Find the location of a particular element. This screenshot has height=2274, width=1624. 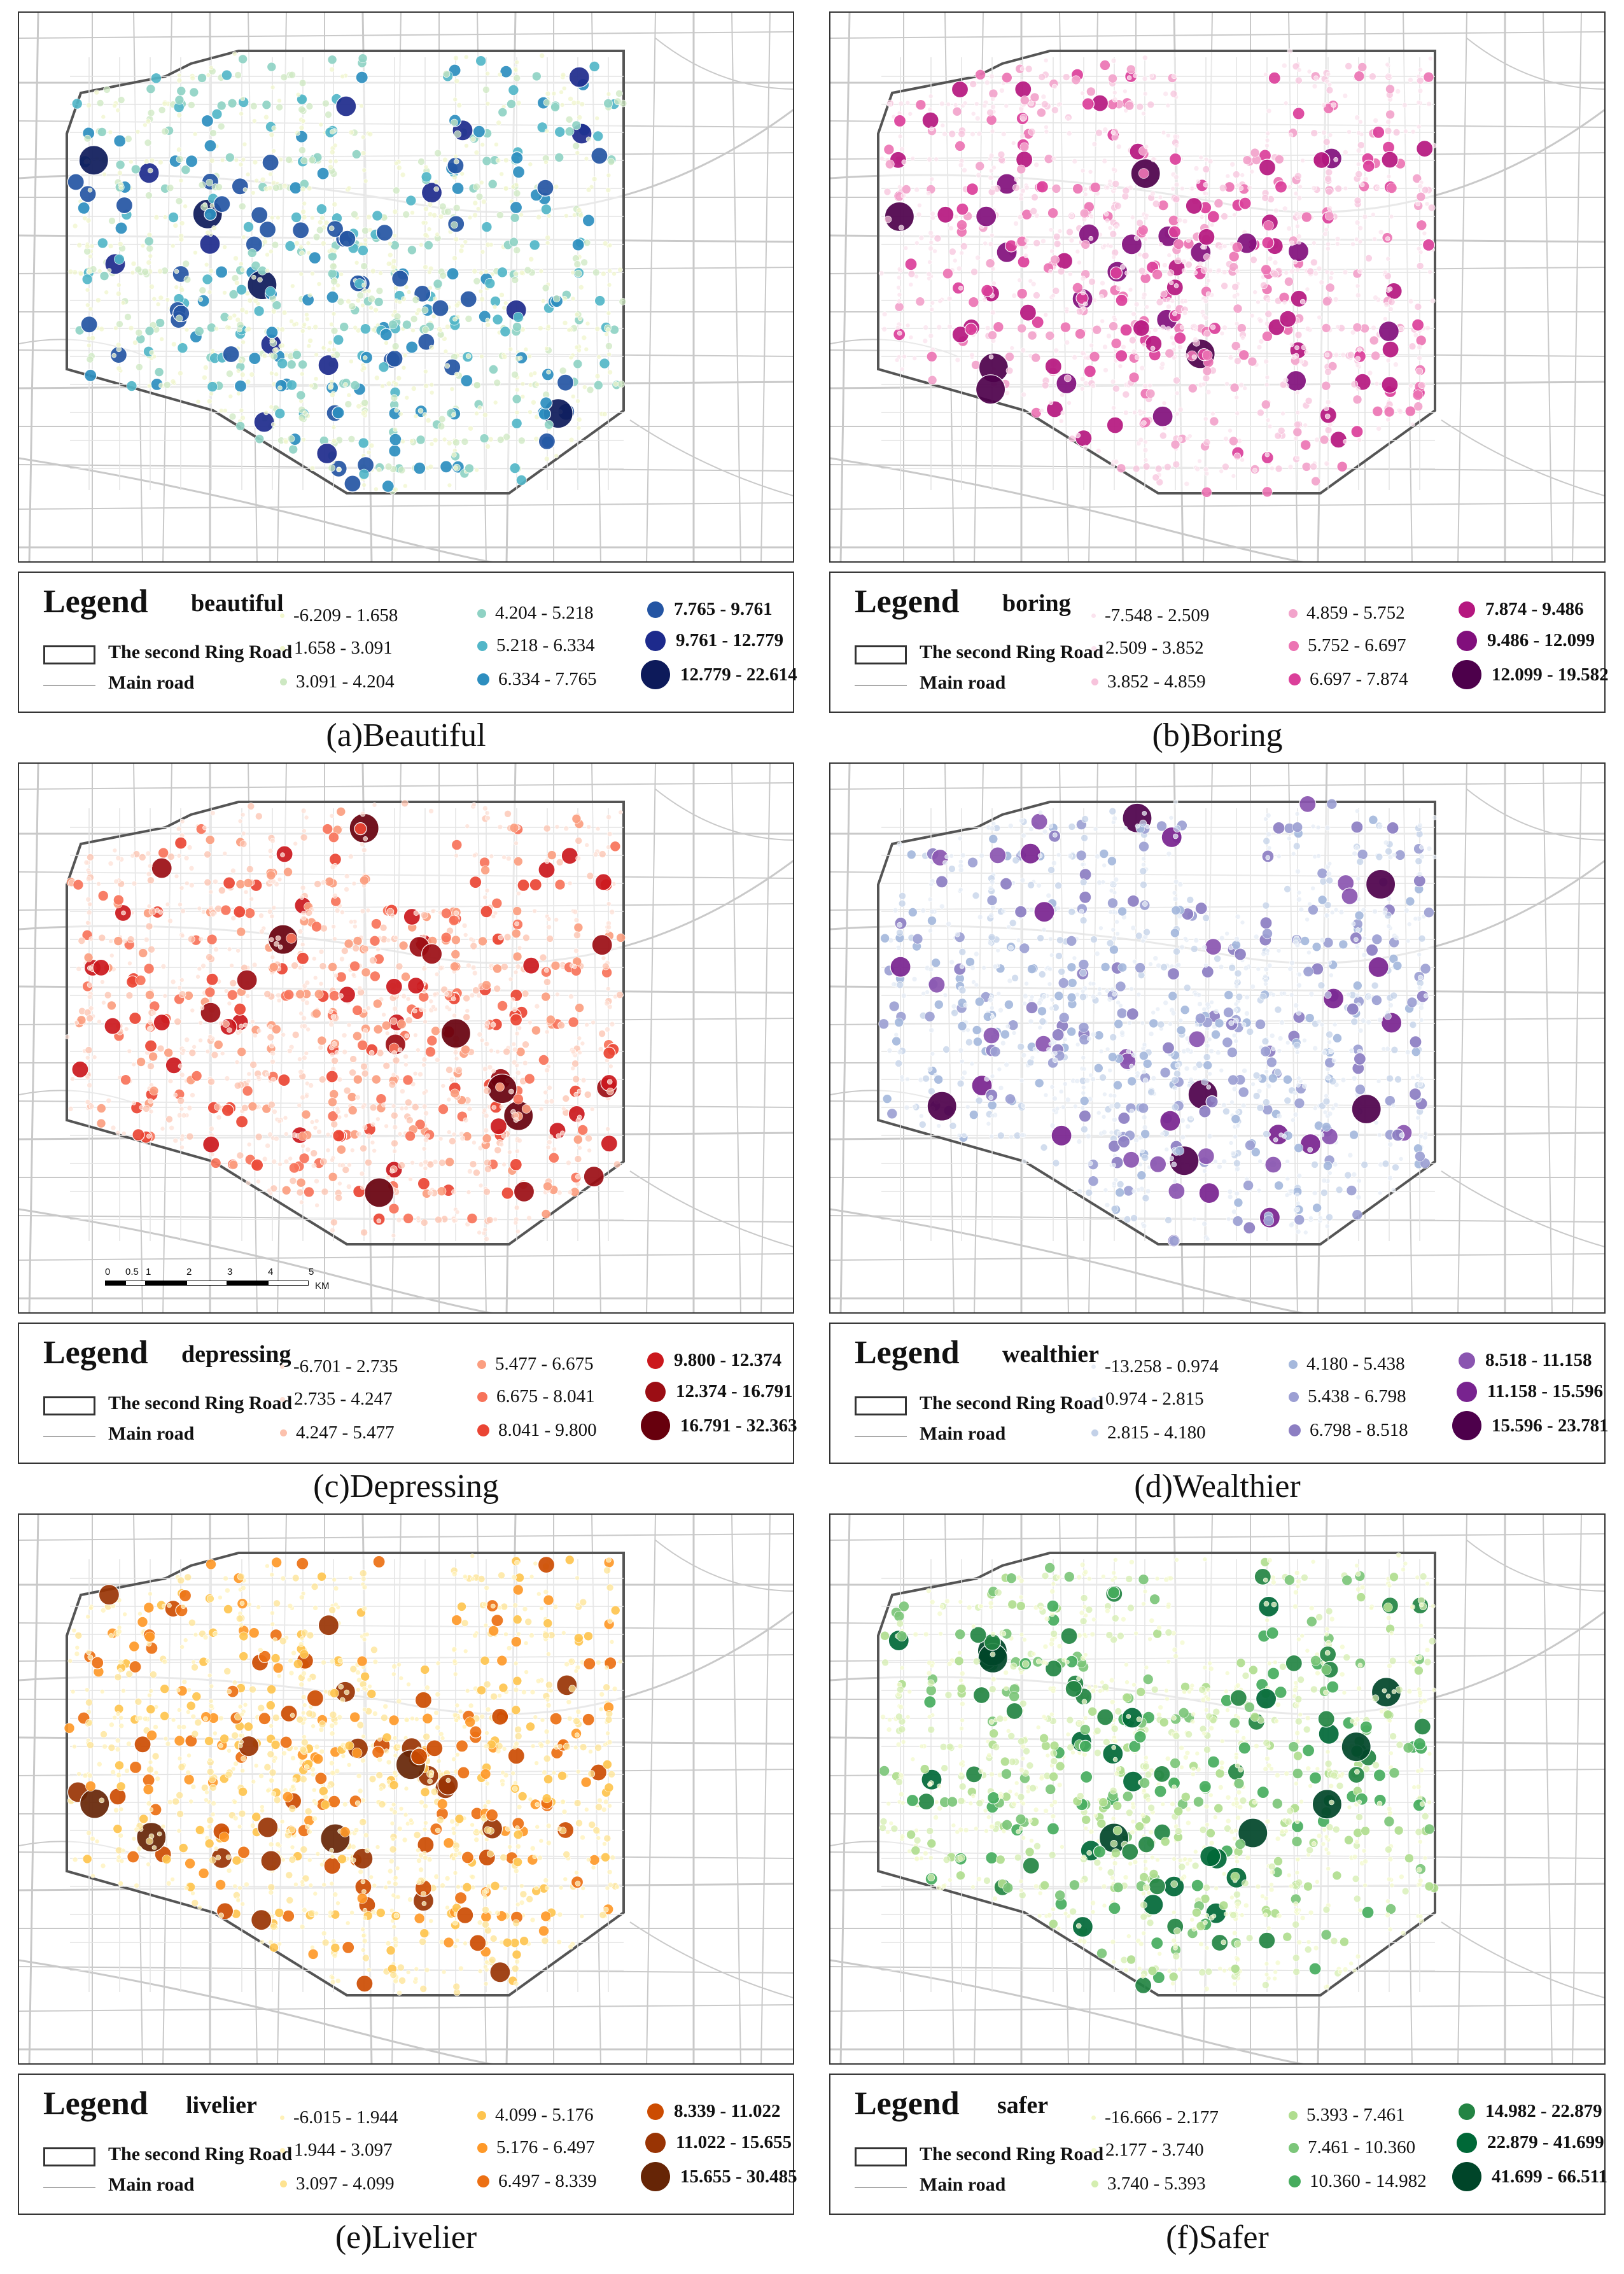

legend-class-label: 5.752 - 6.697 is located at coordinates (1357, 645).